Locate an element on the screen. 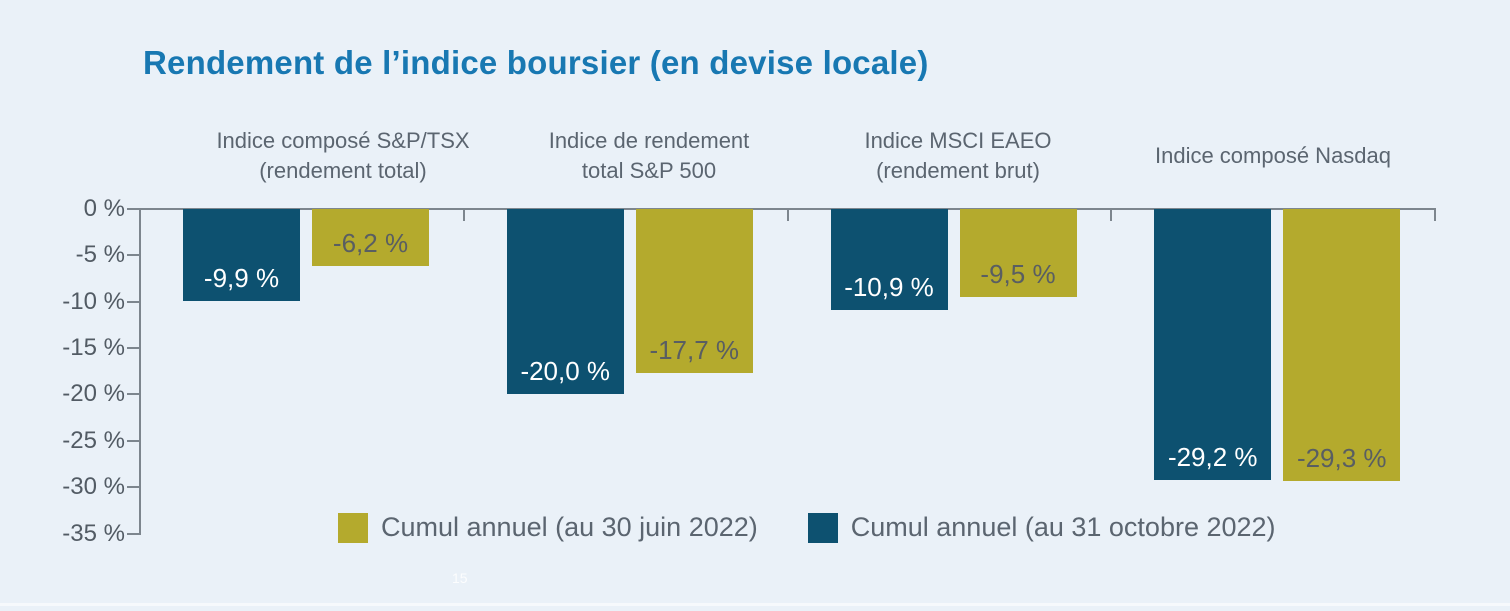  bar-value-label: -9,9 % is located at coordinates (241, 277).